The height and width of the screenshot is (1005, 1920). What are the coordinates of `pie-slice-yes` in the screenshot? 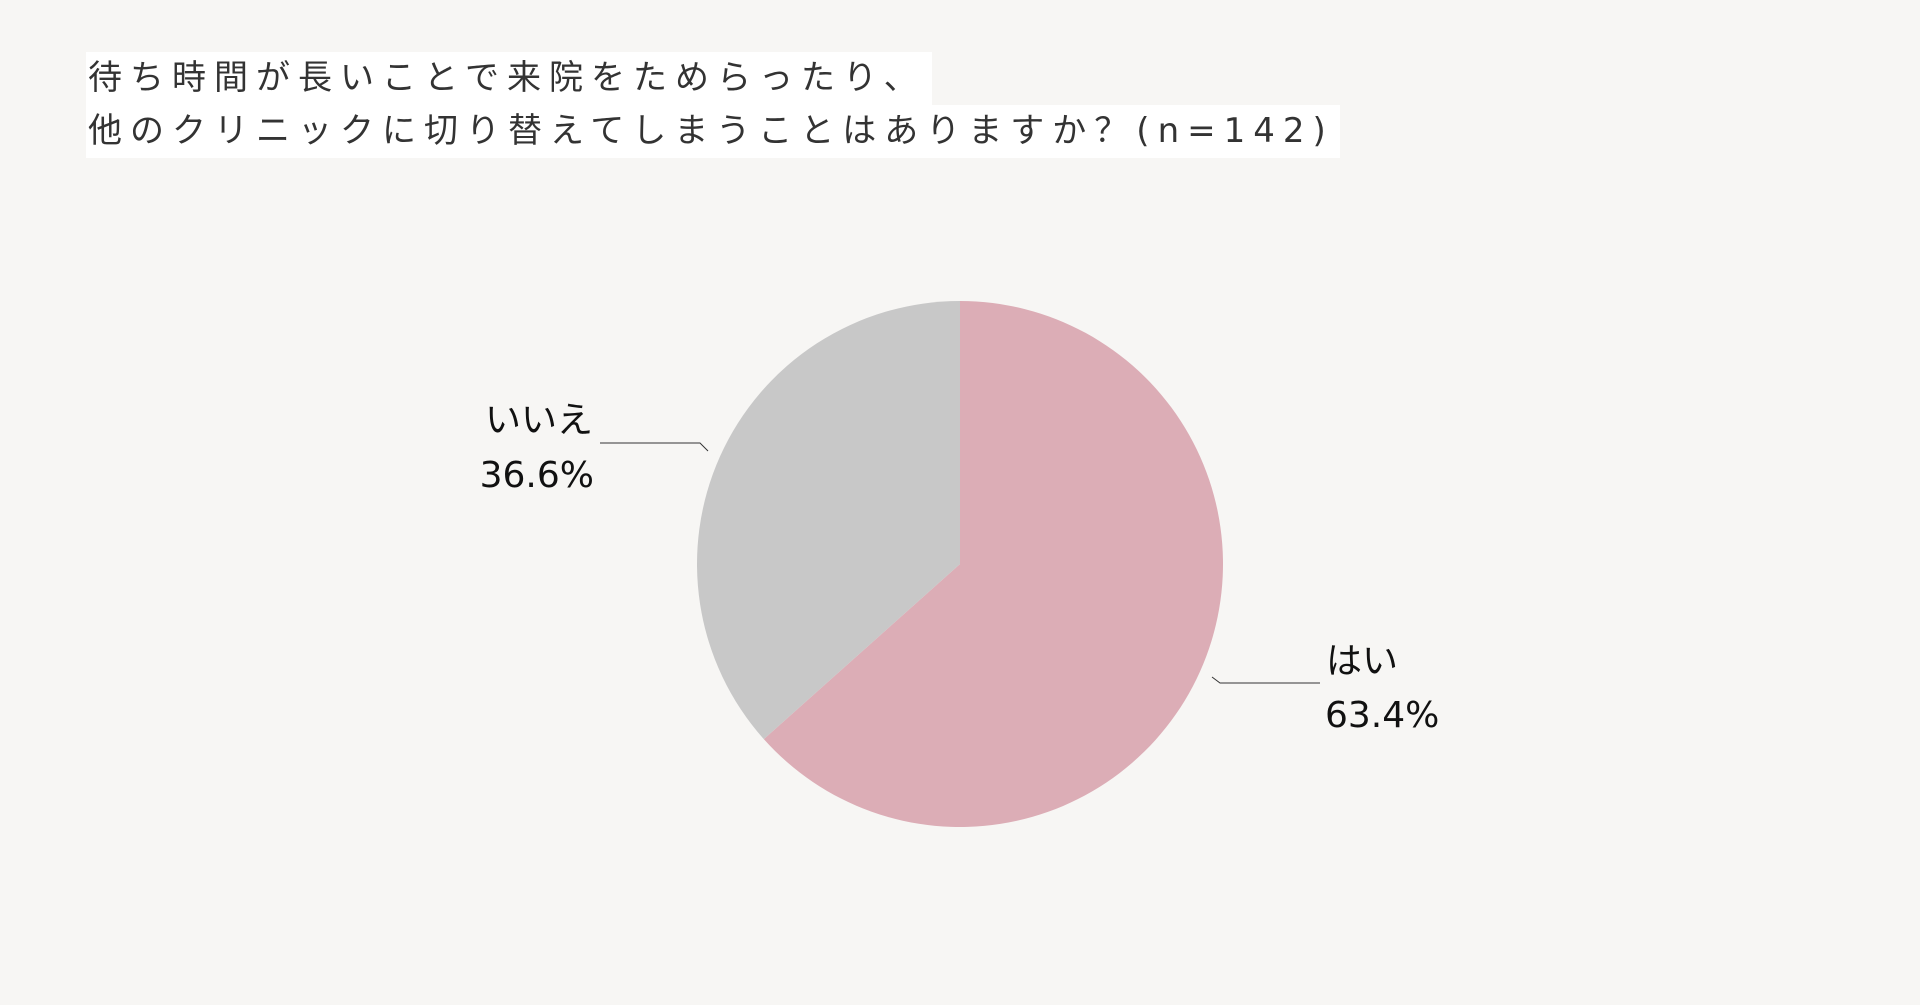 It's located at (993, 564).